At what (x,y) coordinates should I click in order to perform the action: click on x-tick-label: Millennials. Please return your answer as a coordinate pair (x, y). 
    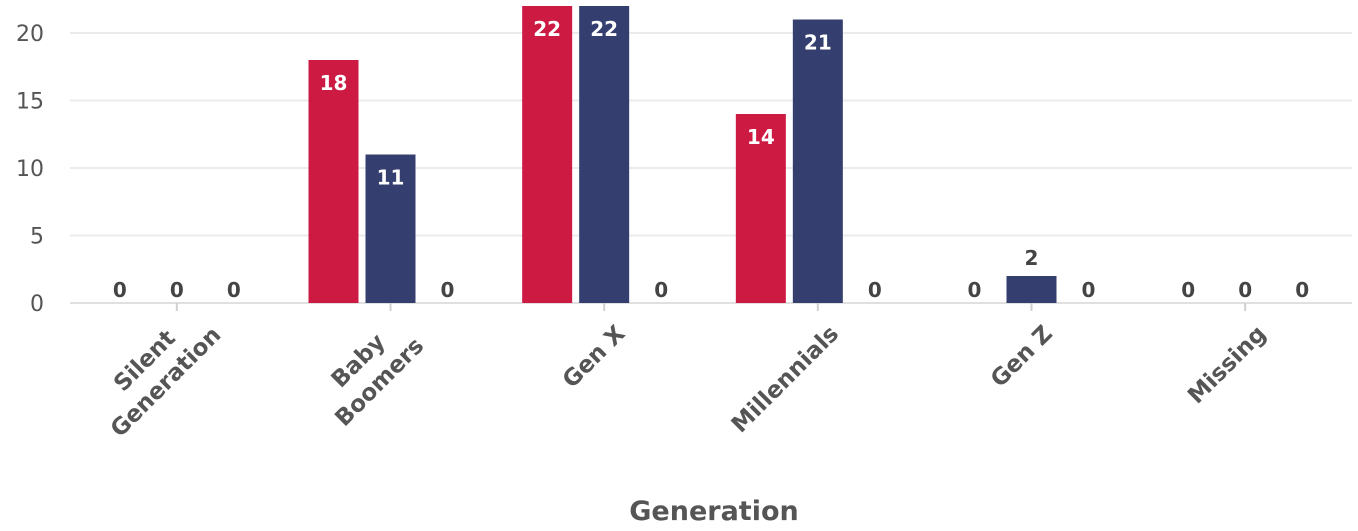
    Looking at the image, I should click on (785, 379).